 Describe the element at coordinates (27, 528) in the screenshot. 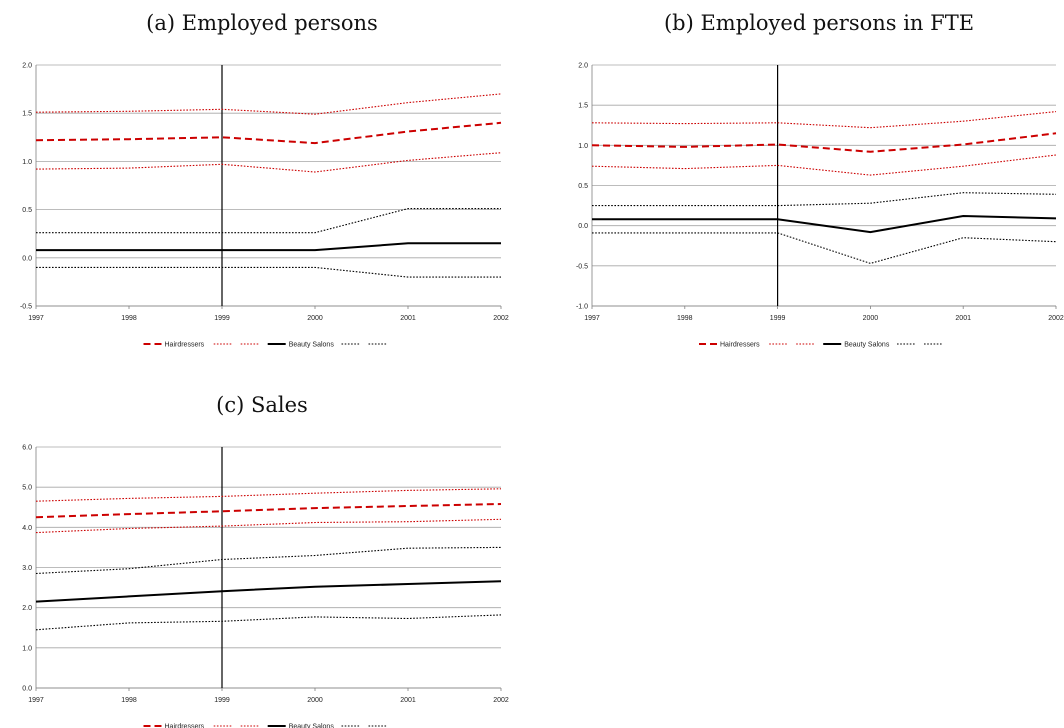

I see `y-tick-label: 4.0` at that location.